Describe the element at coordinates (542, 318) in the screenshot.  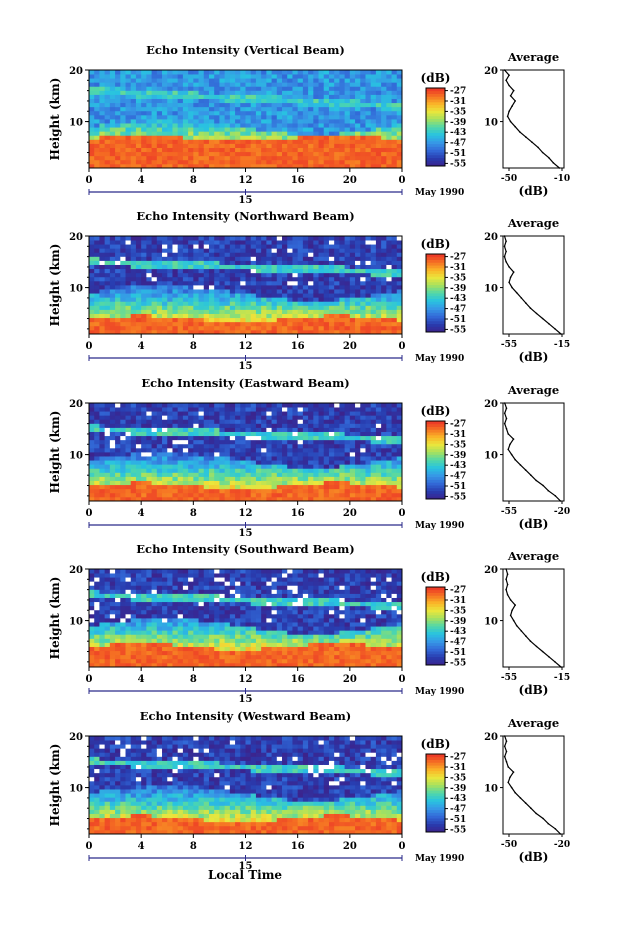
I see `profile-point` at that location.